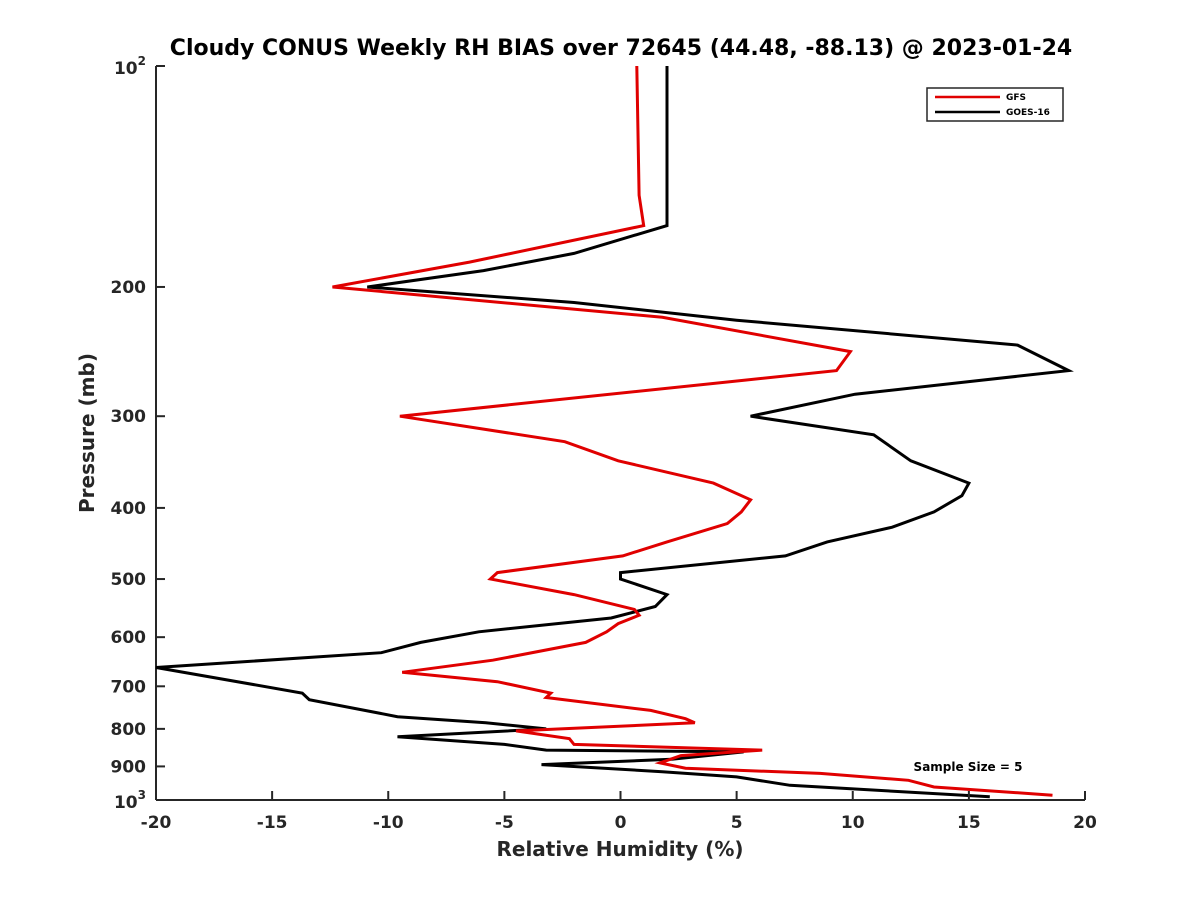 This screenshot has width=1200, height=900. I want to click on x-tick-label: 0, so click(621, 823).